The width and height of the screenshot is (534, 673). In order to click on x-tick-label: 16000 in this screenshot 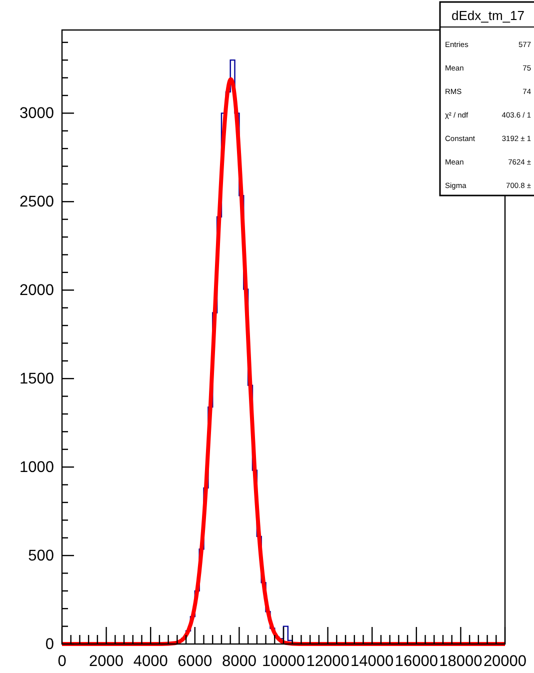, I will do `click(416, 661)`.